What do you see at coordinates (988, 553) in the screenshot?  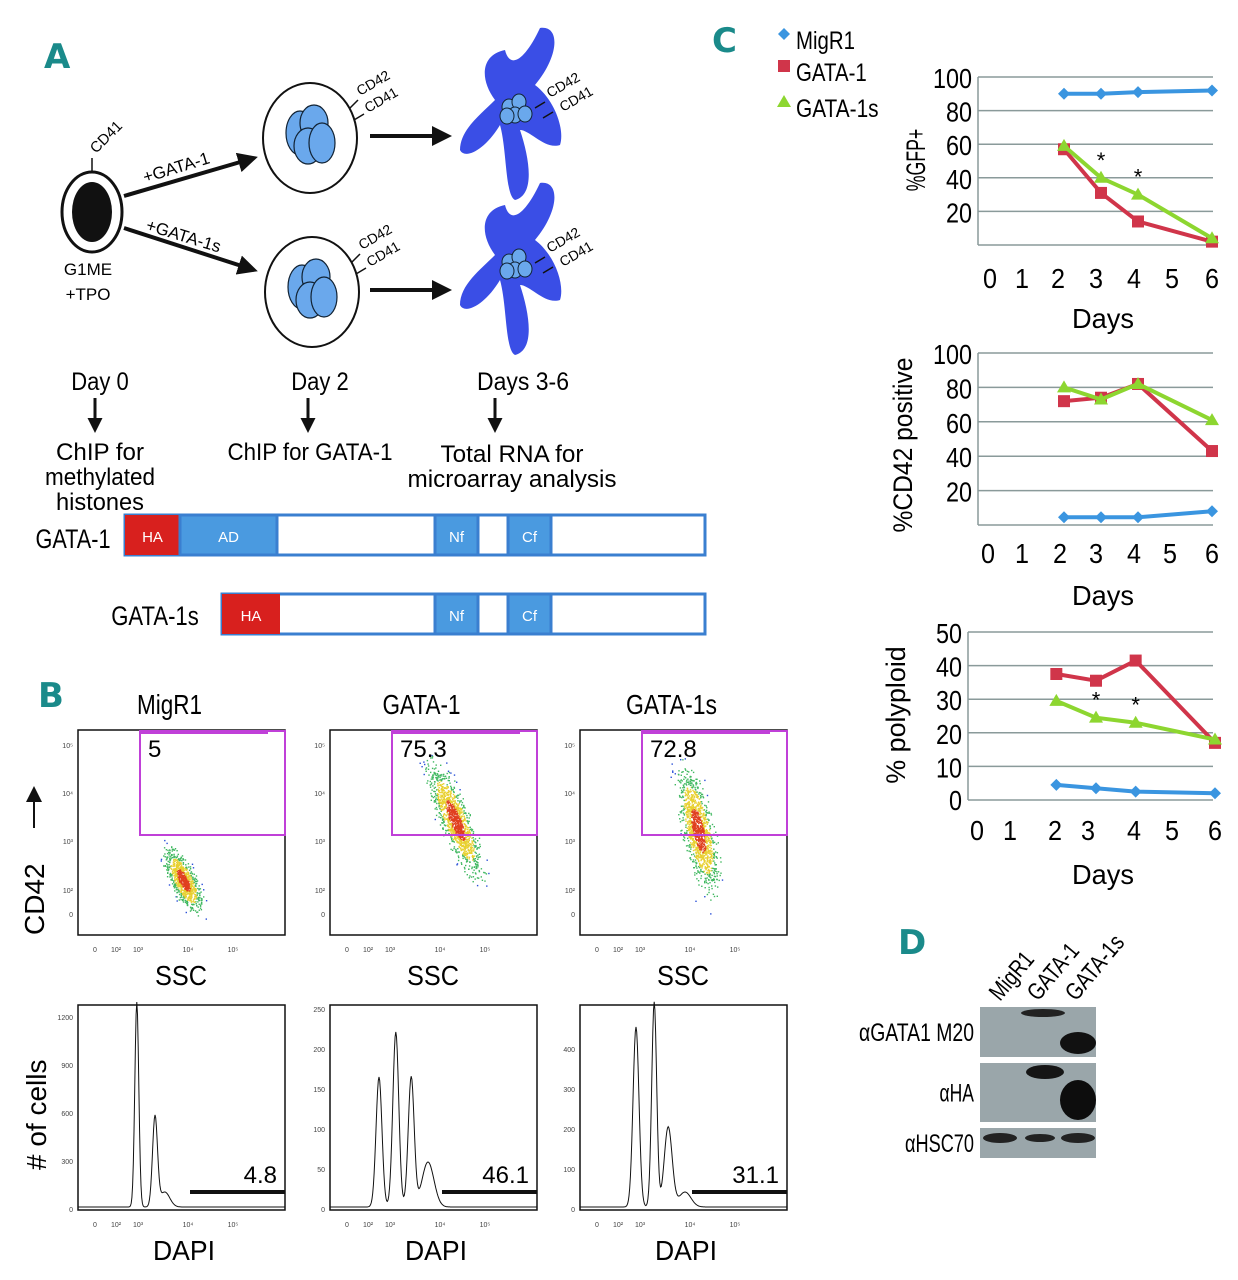 I see `x-tick-label: 0` at bounding box center [988, 553].